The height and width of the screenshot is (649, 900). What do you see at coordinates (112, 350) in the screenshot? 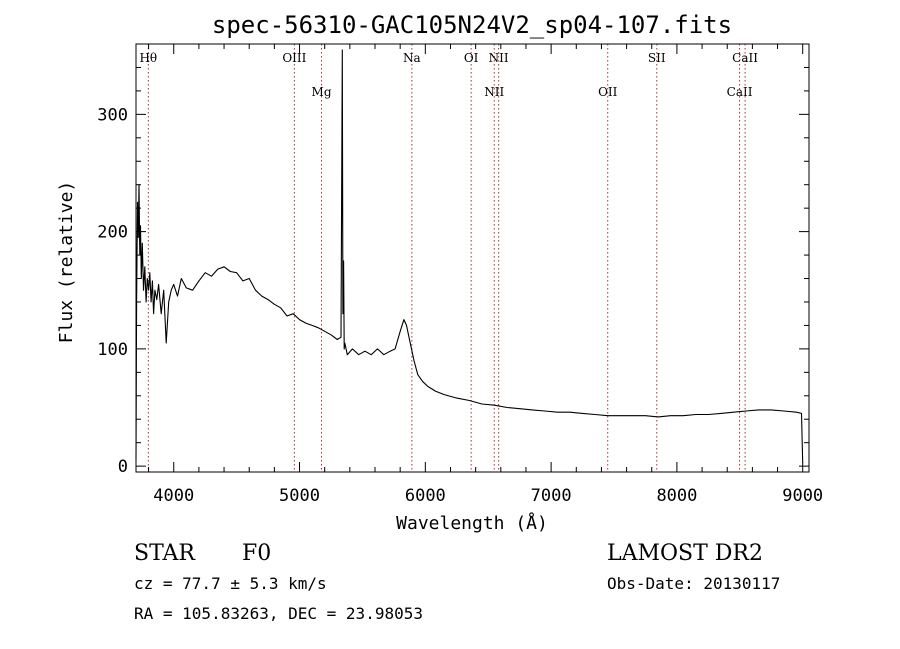
I see `y-tick-label: 100` at bounding box center [112, 350].